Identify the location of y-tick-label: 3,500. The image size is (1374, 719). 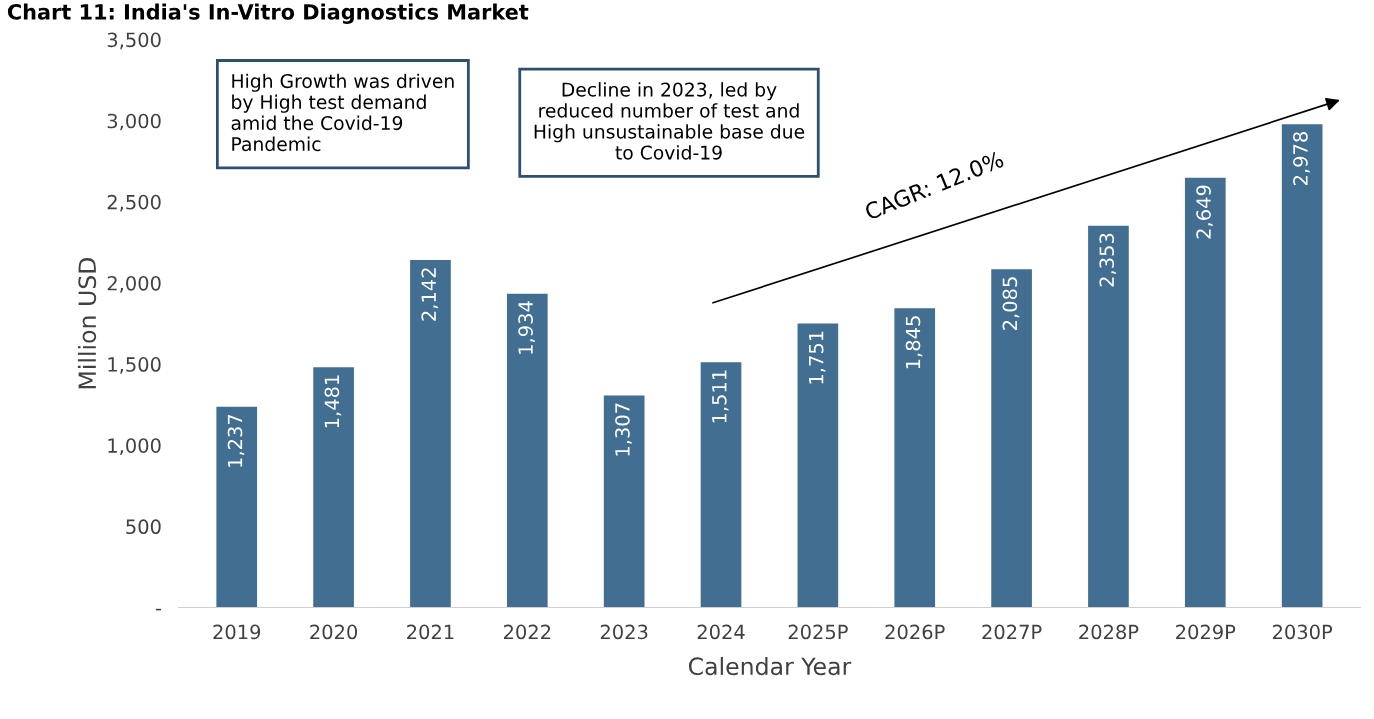
(134, 41).